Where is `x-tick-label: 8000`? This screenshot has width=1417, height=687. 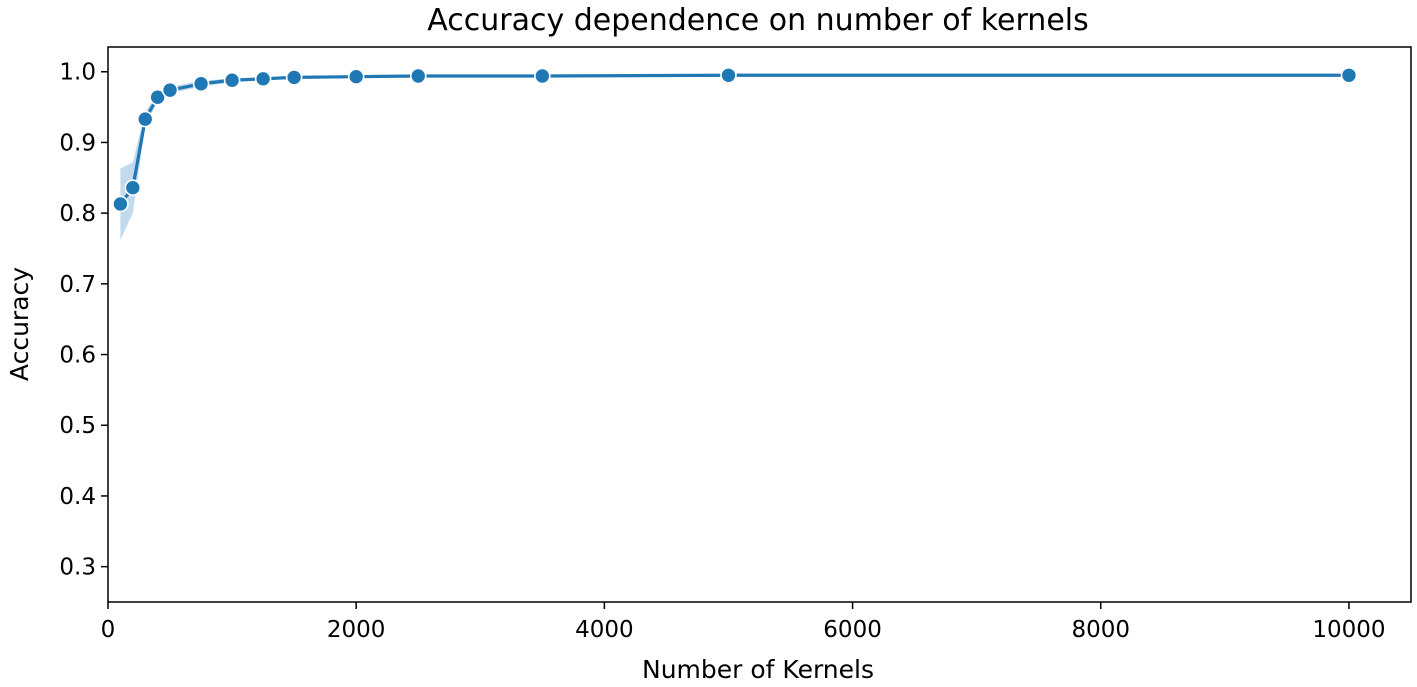
x-tick-label: 8000 is located at coordinates (1100, 630).